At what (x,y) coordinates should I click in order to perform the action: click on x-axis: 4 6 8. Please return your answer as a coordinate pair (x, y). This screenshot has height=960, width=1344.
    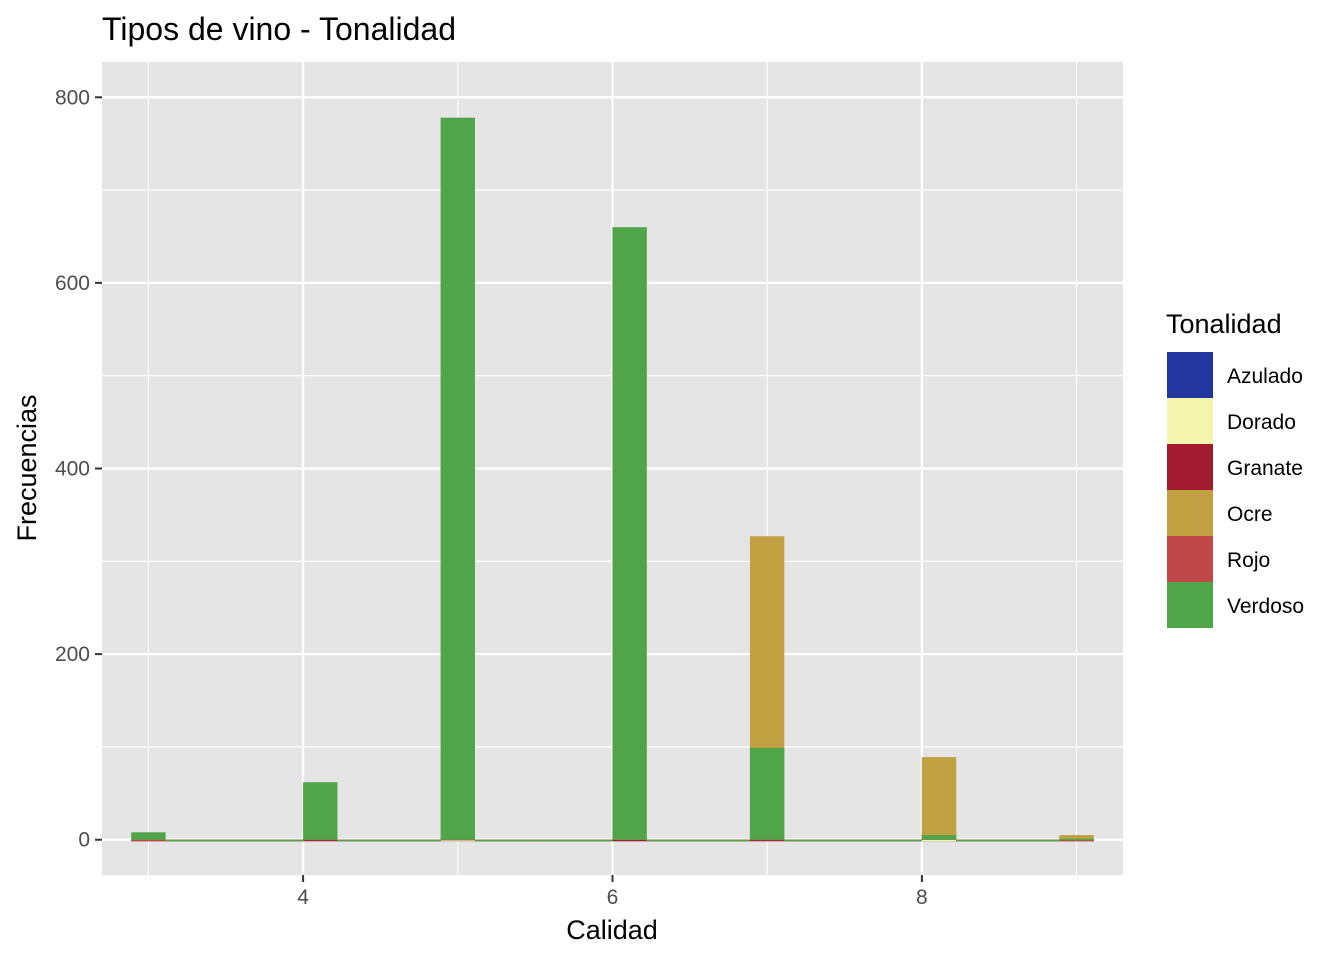
    Looking at the image, I should click on (612, 892).